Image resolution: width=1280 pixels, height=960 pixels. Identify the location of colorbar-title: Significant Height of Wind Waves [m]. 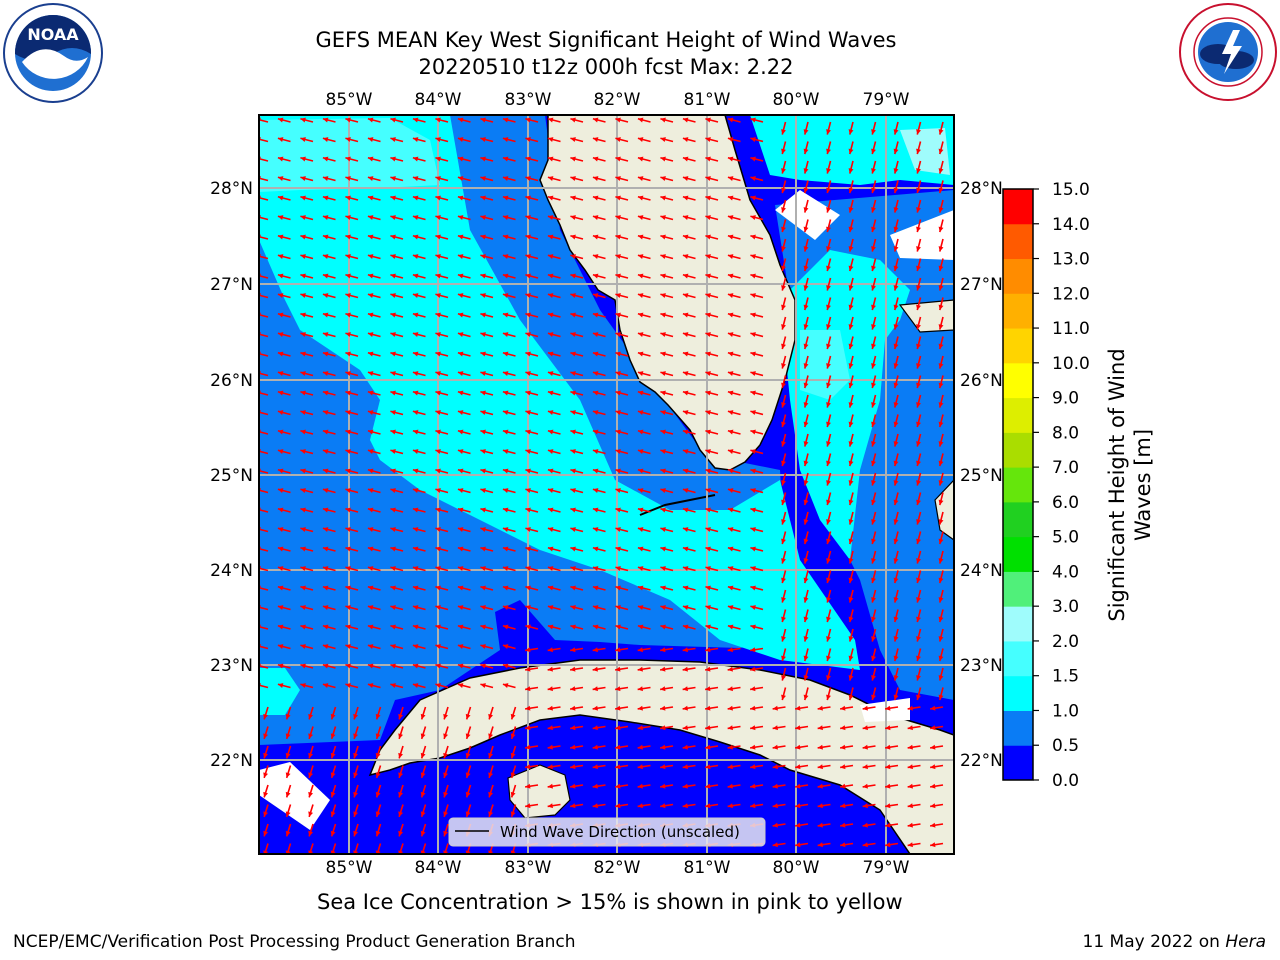
(1130, 484).